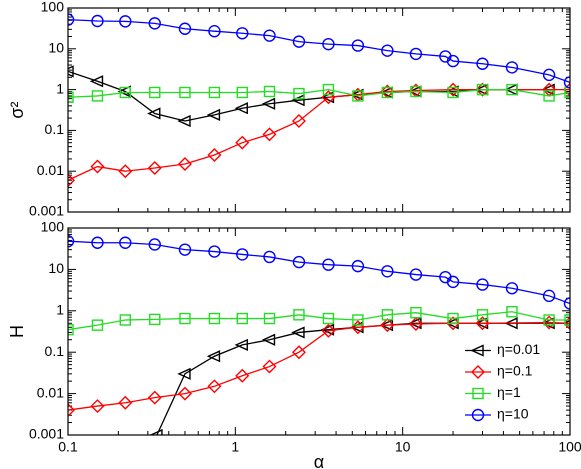  Describe the element at coordinates (46, 434) in the screenshot. I see `y-tick-label: 0.001` at that location.